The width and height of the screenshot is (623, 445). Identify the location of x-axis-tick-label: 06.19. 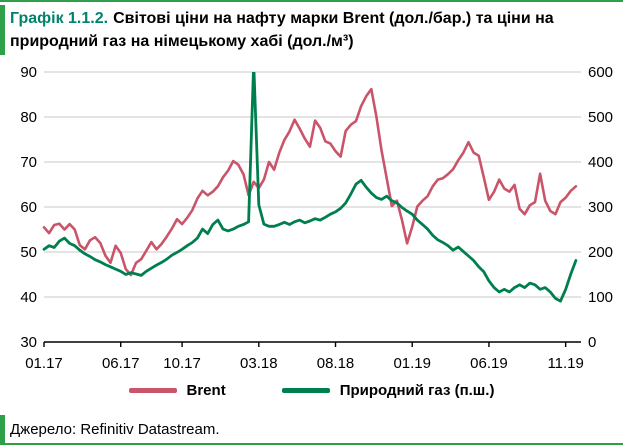
(489, 363).